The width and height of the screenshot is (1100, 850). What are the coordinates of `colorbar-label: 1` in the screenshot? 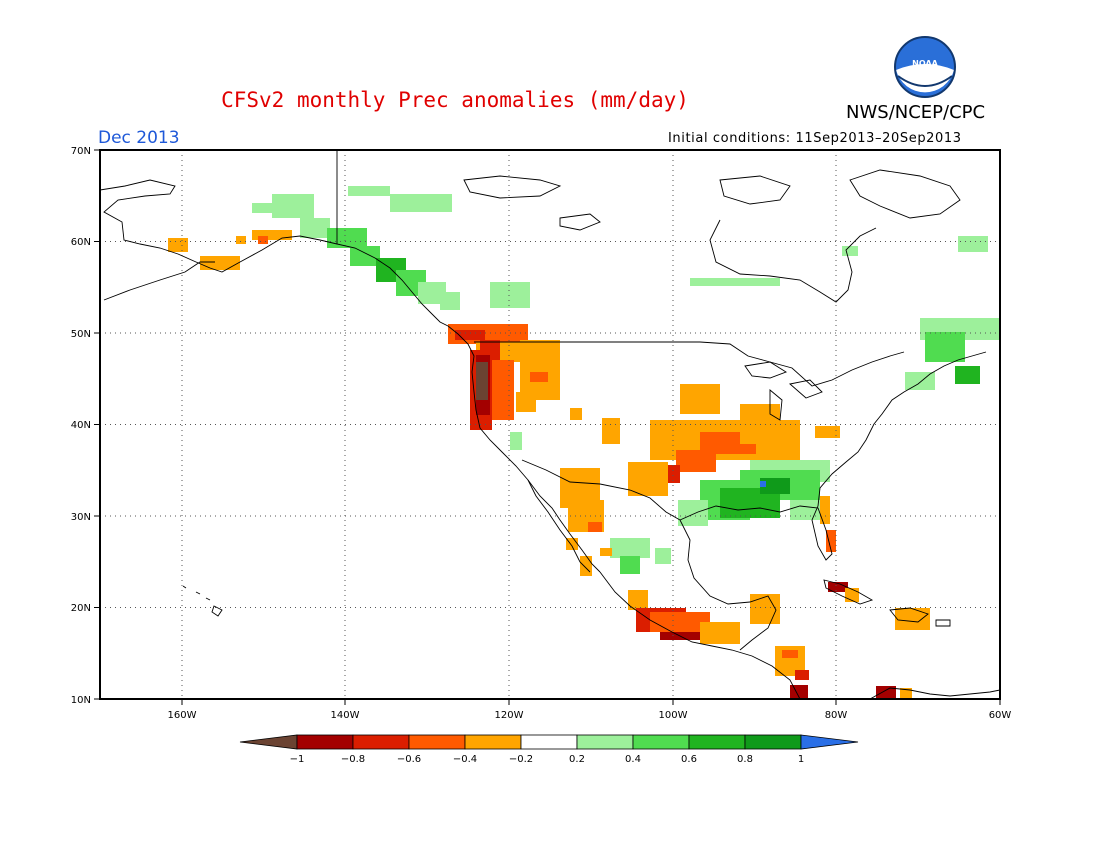 It's located at (801, 759).